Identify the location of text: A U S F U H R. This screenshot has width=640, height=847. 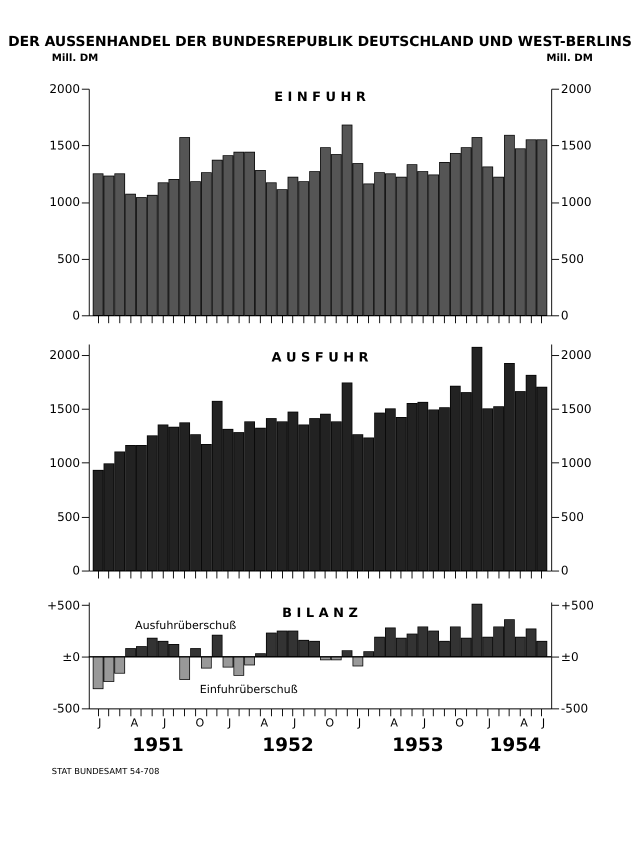
(320, 358).